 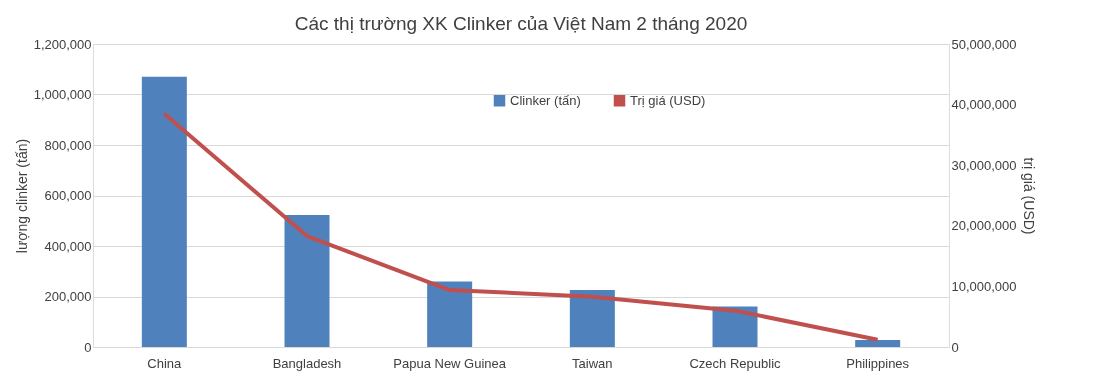 What do you see at coordinates (955, 347) in the screenshot?
I see `y2-tick-label: 0` at bounding box center [955, 347].